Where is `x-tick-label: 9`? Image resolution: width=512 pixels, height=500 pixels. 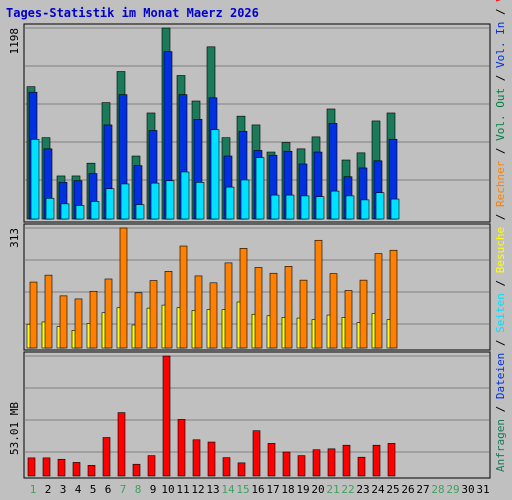 x-tick-label: 9 is located at coordinates (153, 489).